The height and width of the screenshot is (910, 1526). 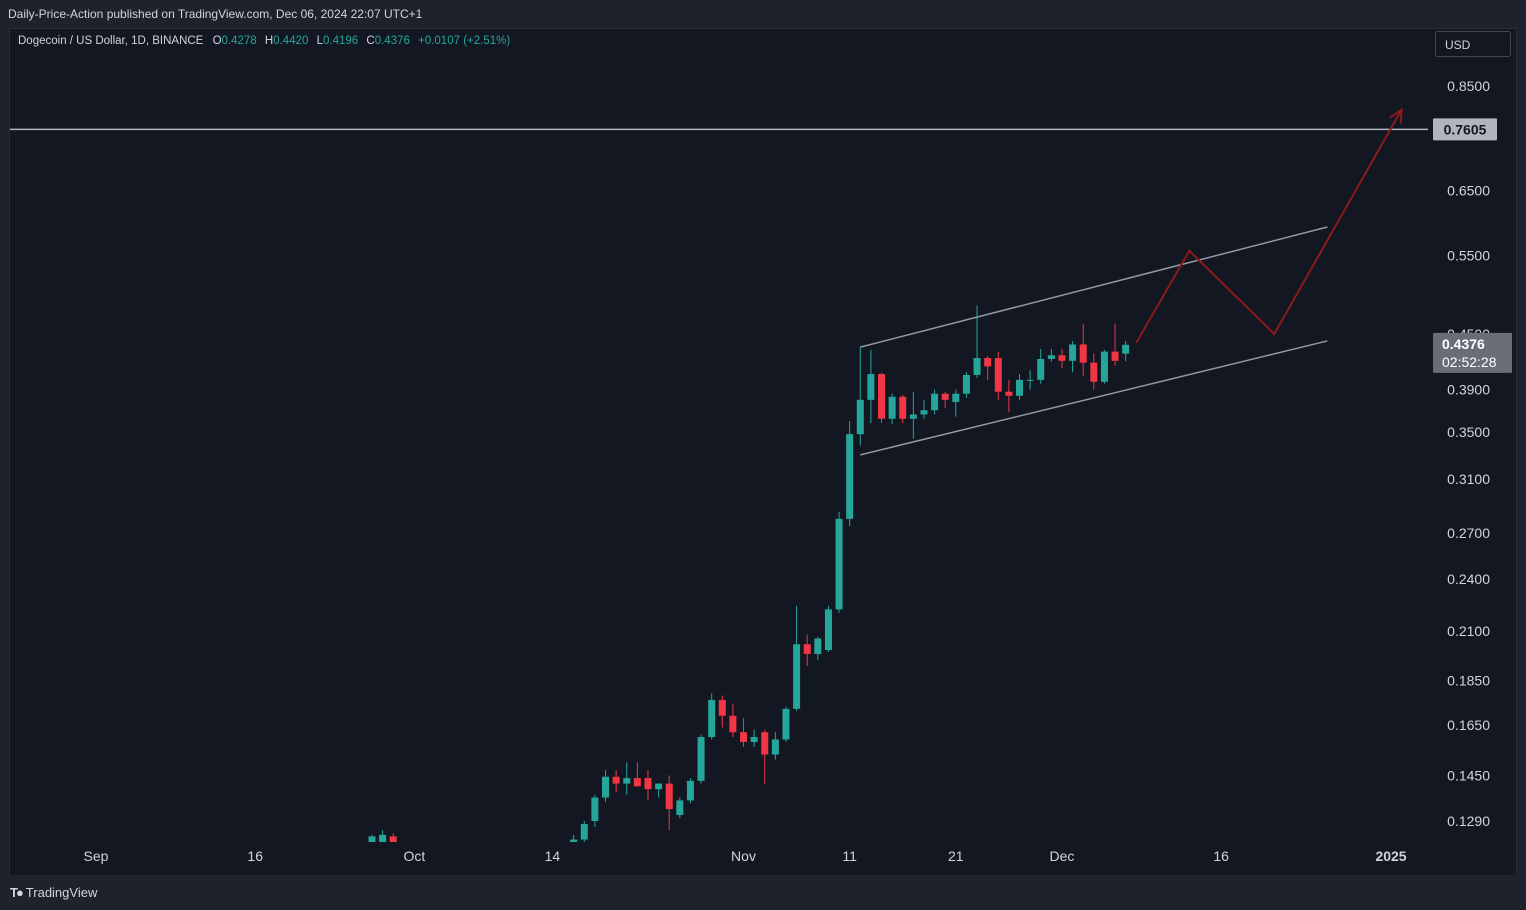 I want to click on projection-path, so click(x=1269, y=226).